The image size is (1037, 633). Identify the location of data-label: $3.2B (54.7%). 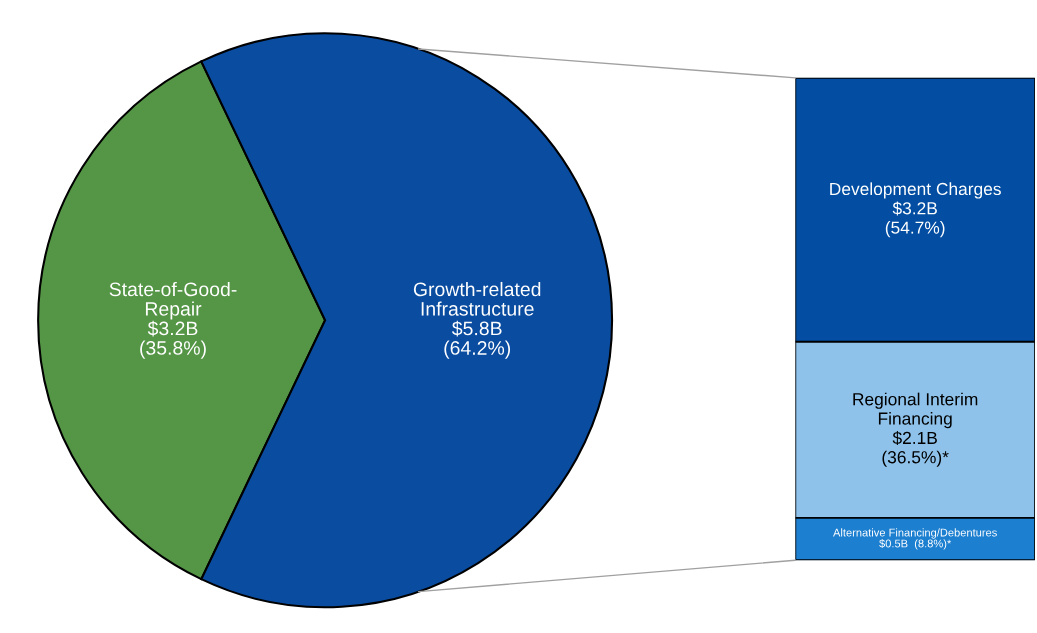
(915, 219).